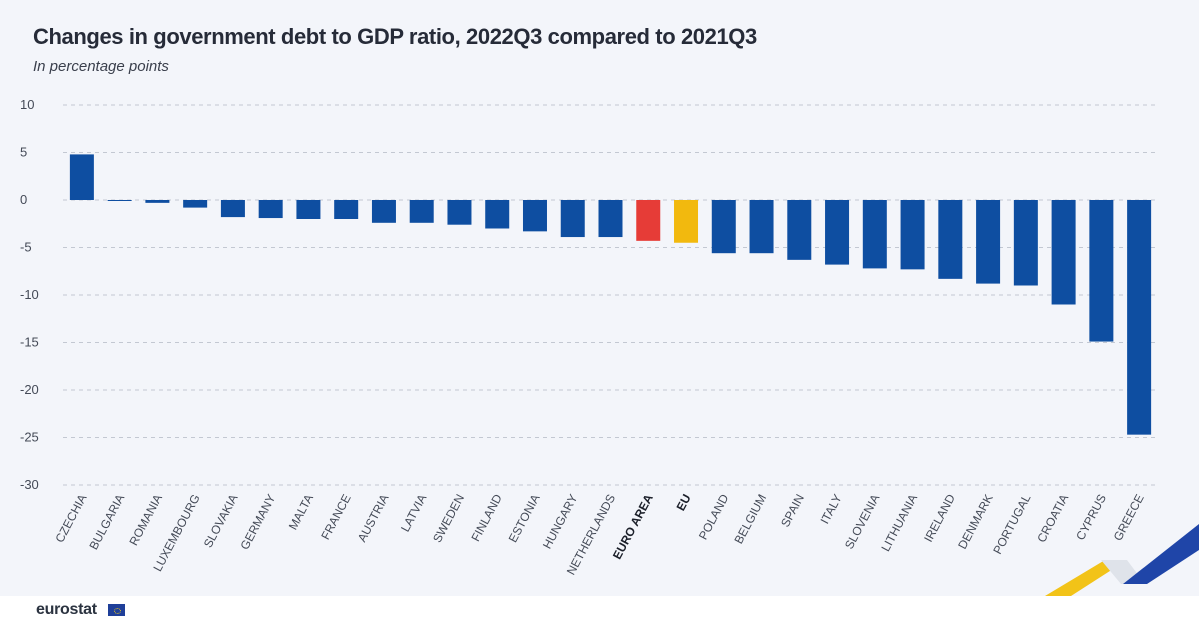  Describe the element at coordinates (486, 518) in the screenshot. I see `x-tick-label-finland: FINLAND` at that location.